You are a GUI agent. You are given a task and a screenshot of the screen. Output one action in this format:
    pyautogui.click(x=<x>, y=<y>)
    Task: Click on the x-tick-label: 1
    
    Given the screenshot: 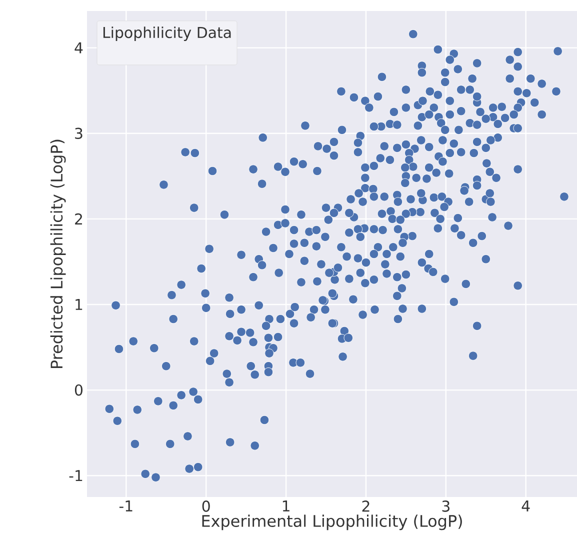 What is the action you would take?
    pyautogui.click(x=286, y=506)
    